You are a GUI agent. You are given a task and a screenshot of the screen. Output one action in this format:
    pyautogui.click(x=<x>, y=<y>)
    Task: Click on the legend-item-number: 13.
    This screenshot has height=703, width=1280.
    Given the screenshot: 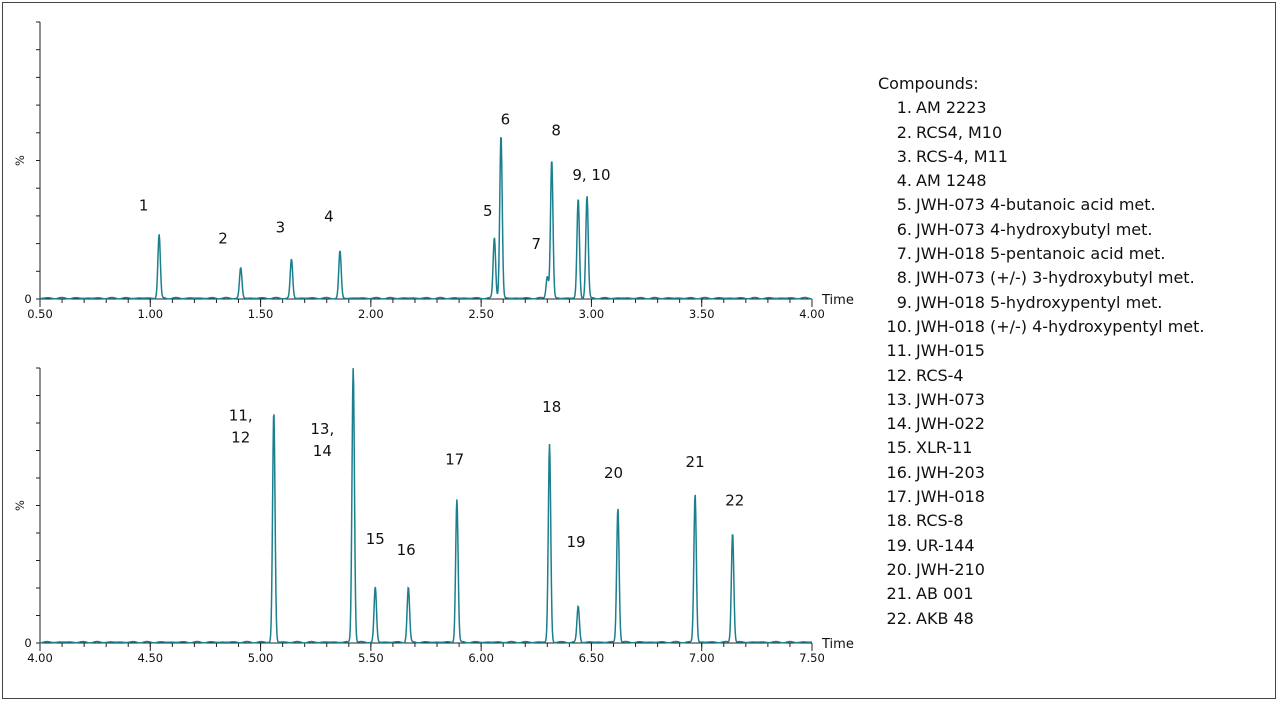 What is the action you would take?
    pyautogui.click(x=899, y=399)
    